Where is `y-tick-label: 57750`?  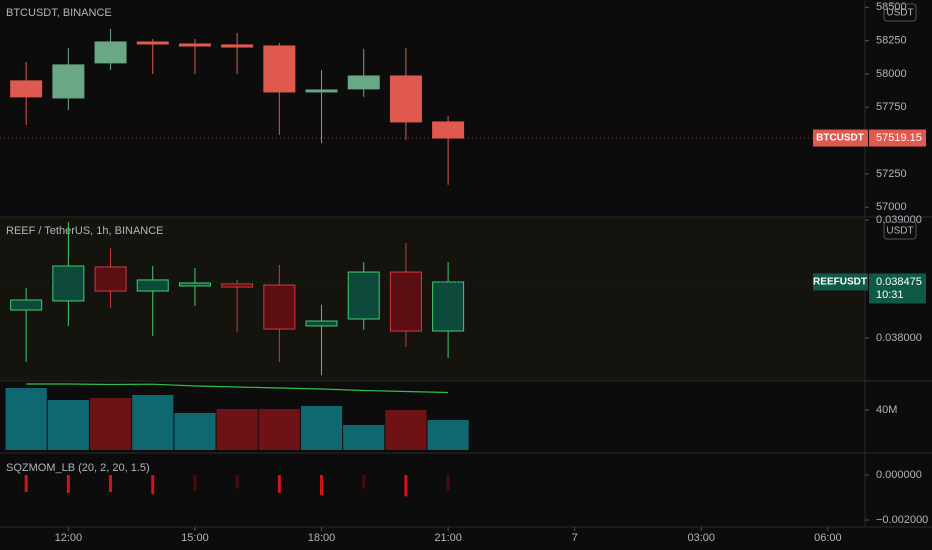
y-tick-label: 57750 is located at coordinates (891, 107).